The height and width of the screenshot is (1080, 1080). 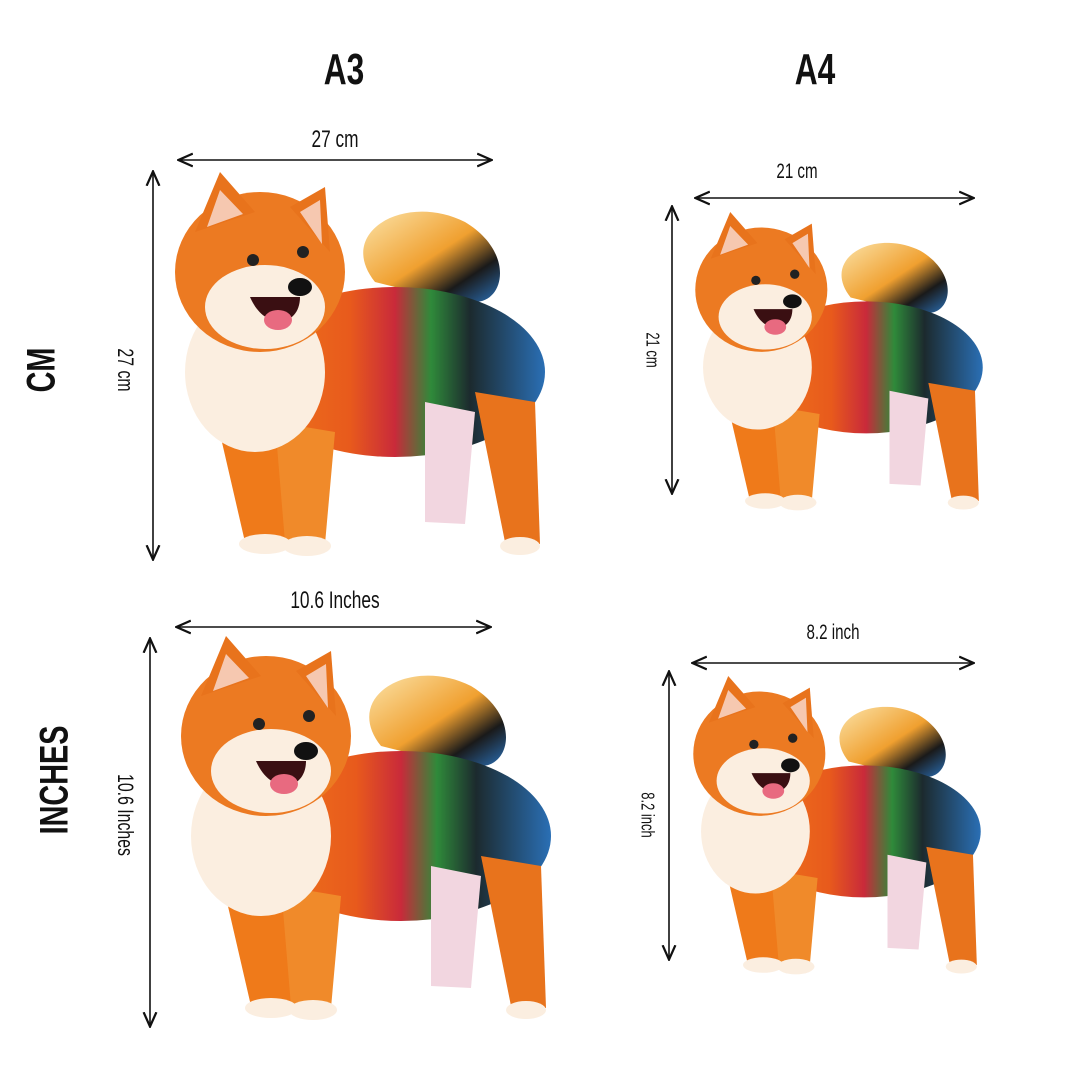 What do you see at coordinates (647, 815) in the screenshot?
I see `a4-inches-height-label: 8.2 inch` at bounding box center [647, 815].